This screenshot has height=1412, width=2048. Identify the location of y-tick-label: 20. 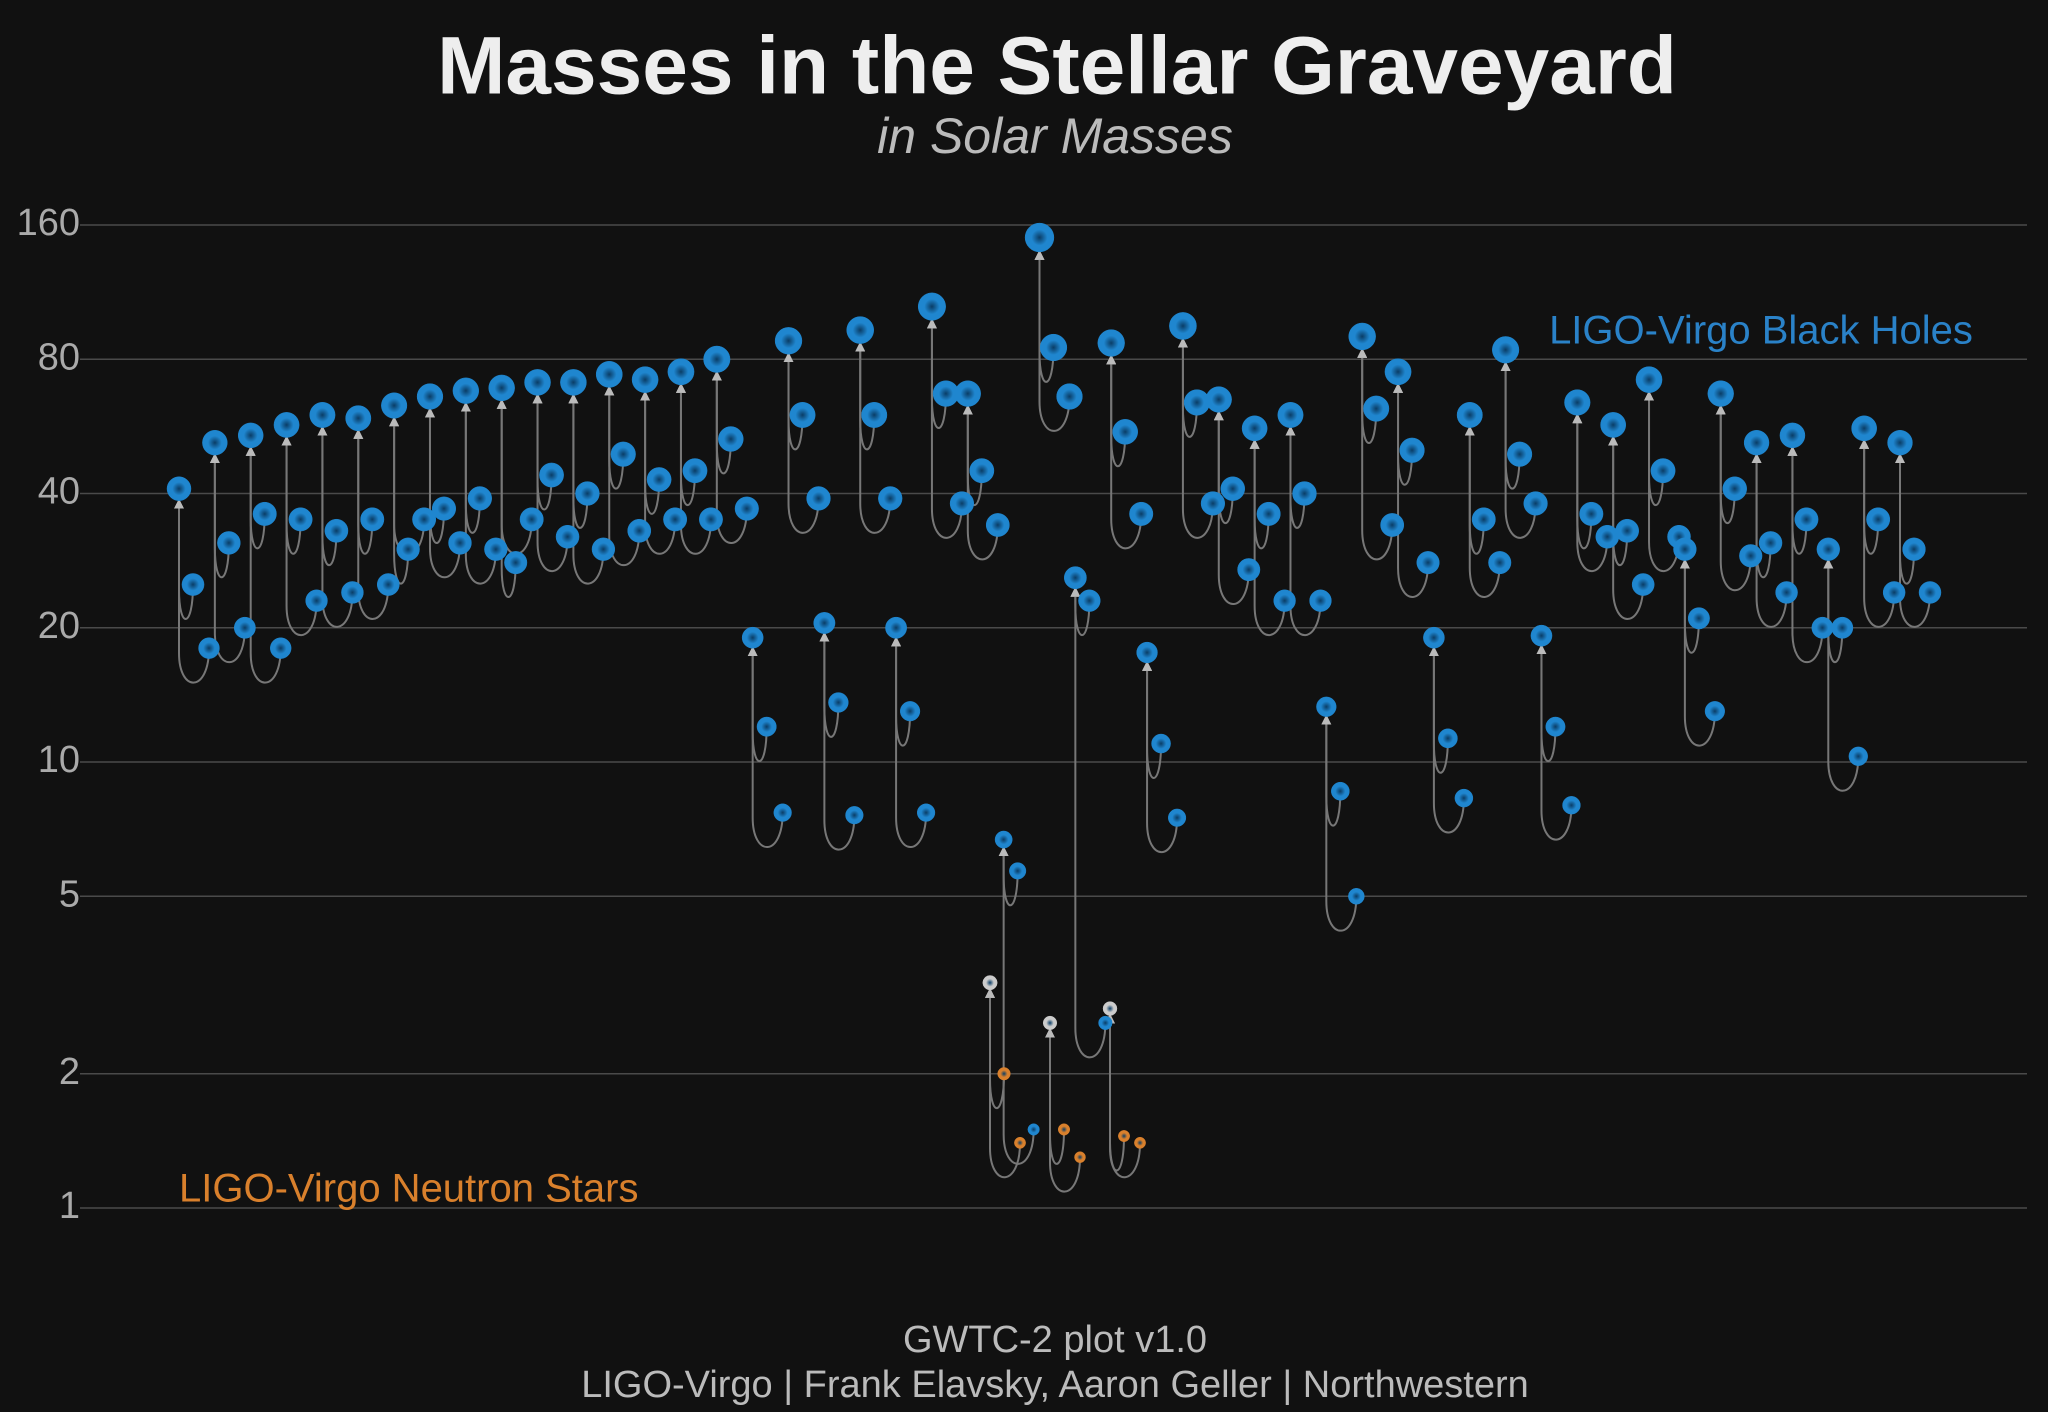
(59, 626).